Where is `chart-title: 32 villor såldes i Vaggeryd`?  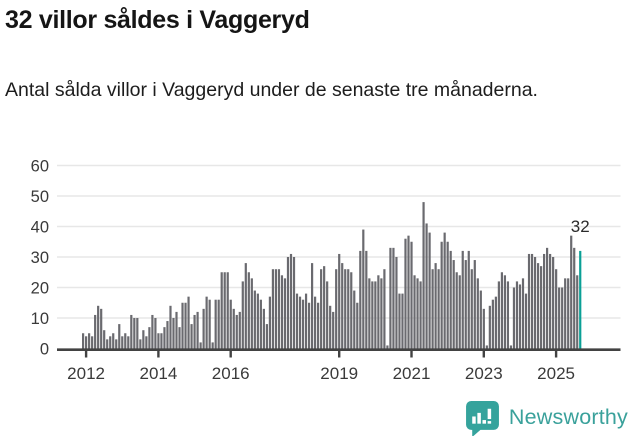
chart-title: 32 villor såldes i Vaggeryd is located at coordinates (157, 20).